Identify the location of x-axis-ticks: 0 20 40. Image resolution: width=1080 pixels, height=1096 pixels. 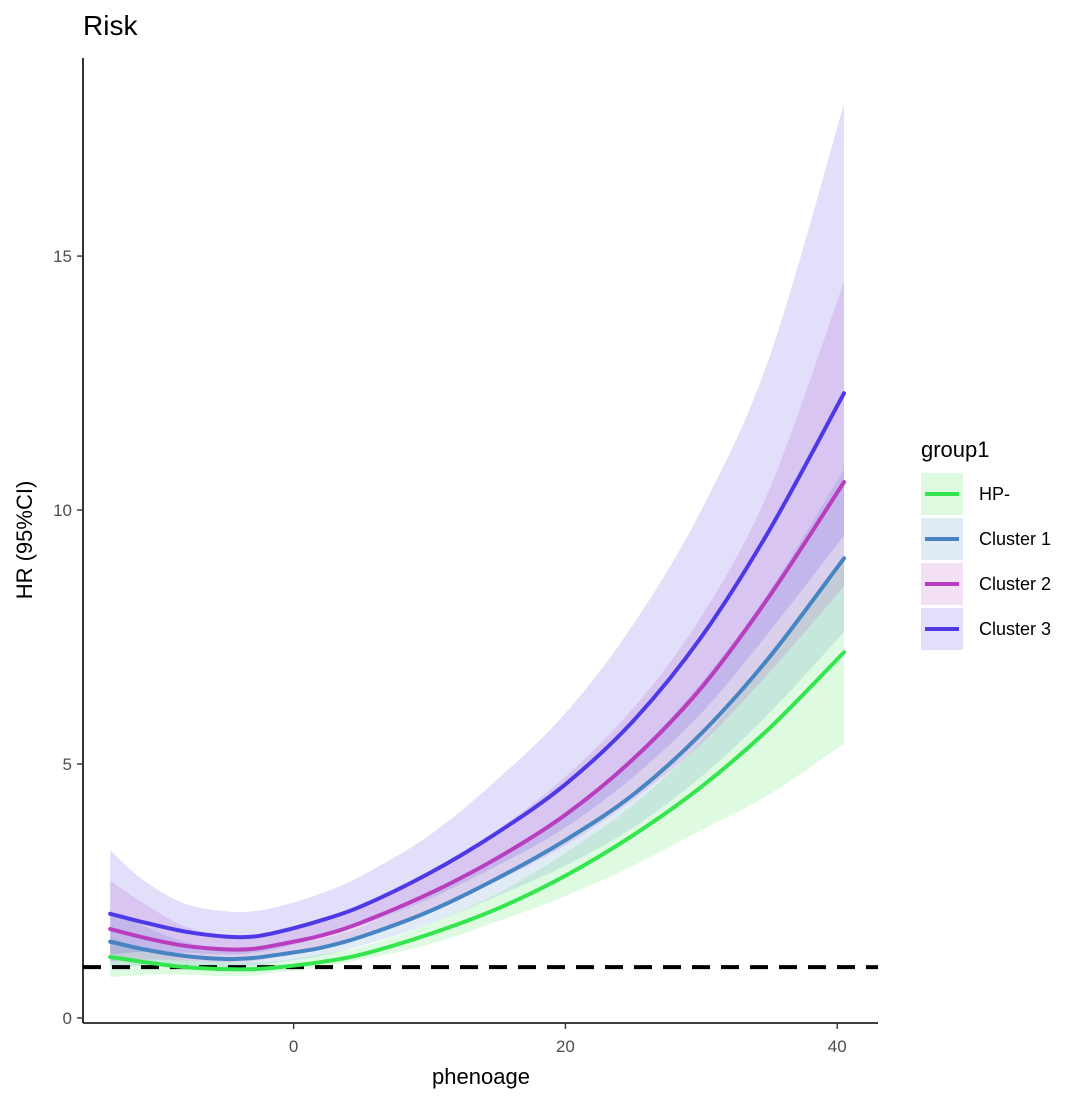
(568, 1039).